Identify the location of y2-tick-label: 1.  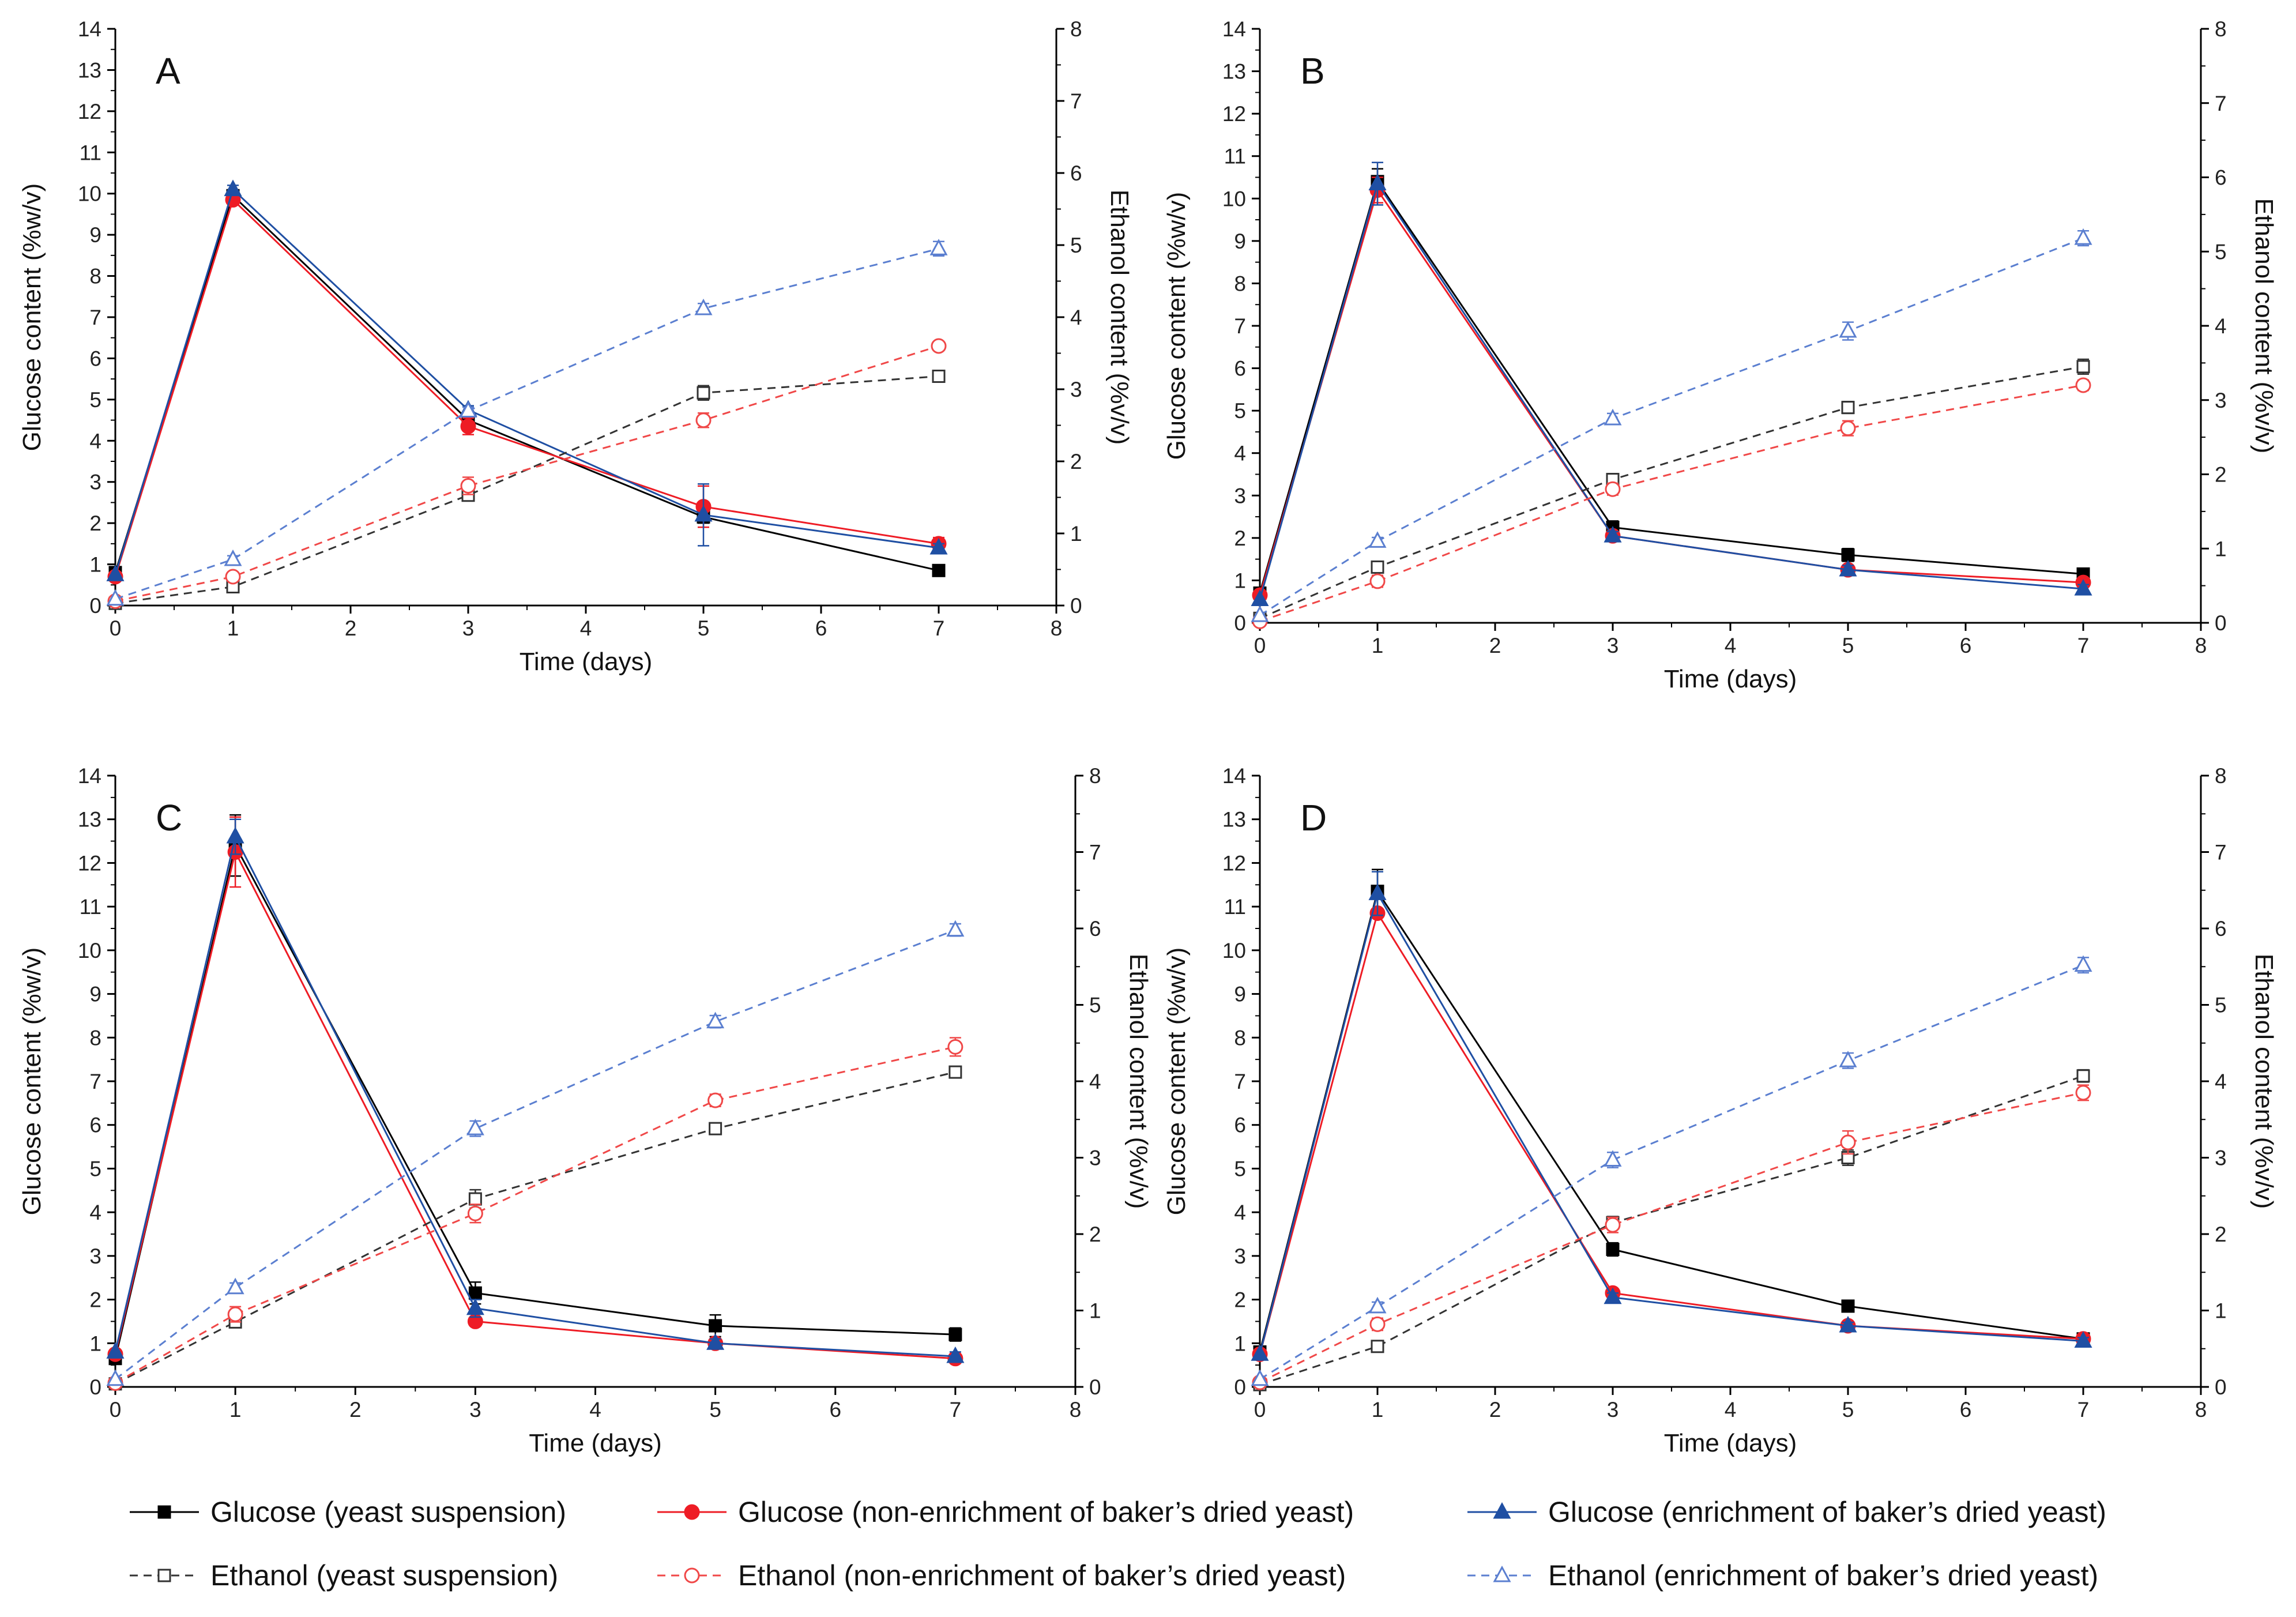
(2221, 1311).